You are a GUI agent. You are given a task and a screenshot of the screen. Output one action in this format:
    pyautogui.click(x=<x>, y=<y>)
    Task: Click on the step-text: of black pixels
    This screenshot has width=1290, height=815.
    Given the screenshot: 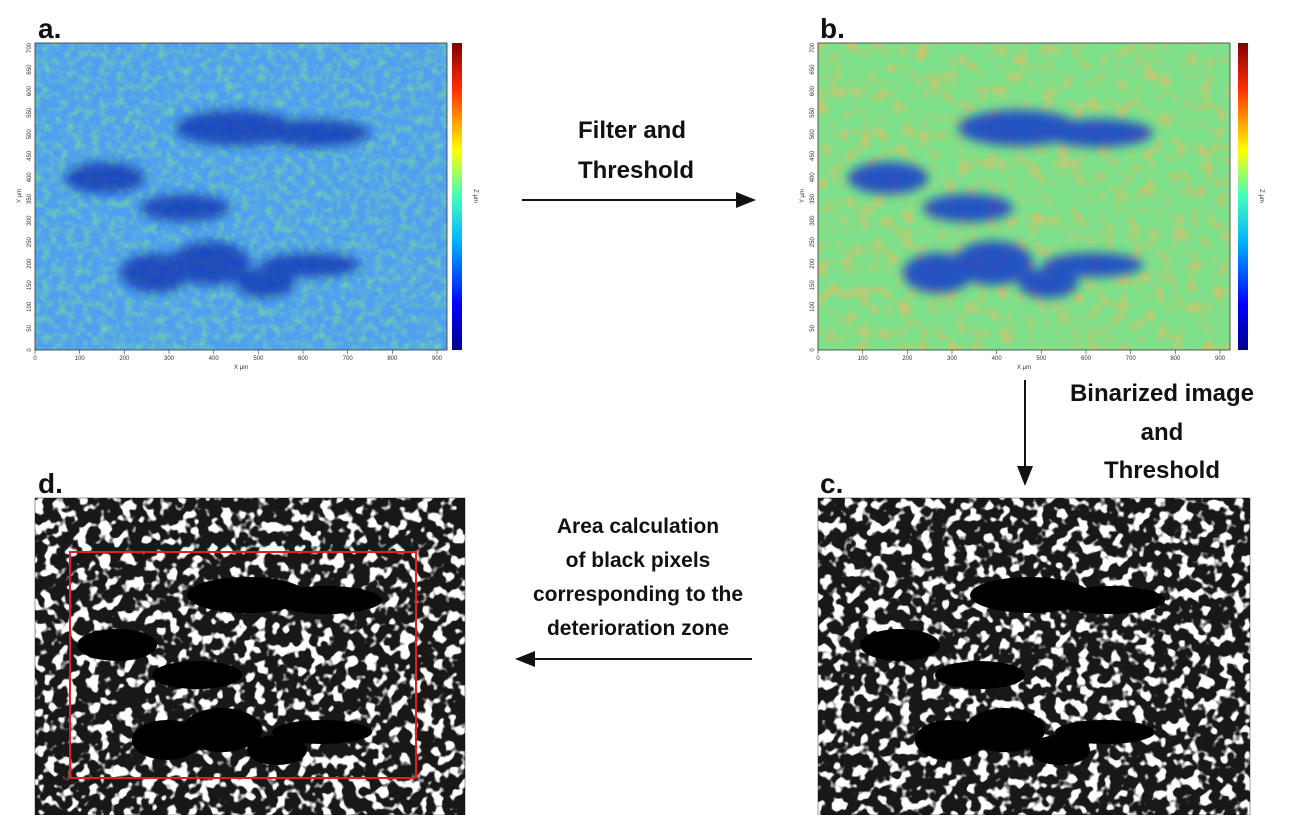 What is the action you would take?
    pyautogui.click(x=638, y=560)
    